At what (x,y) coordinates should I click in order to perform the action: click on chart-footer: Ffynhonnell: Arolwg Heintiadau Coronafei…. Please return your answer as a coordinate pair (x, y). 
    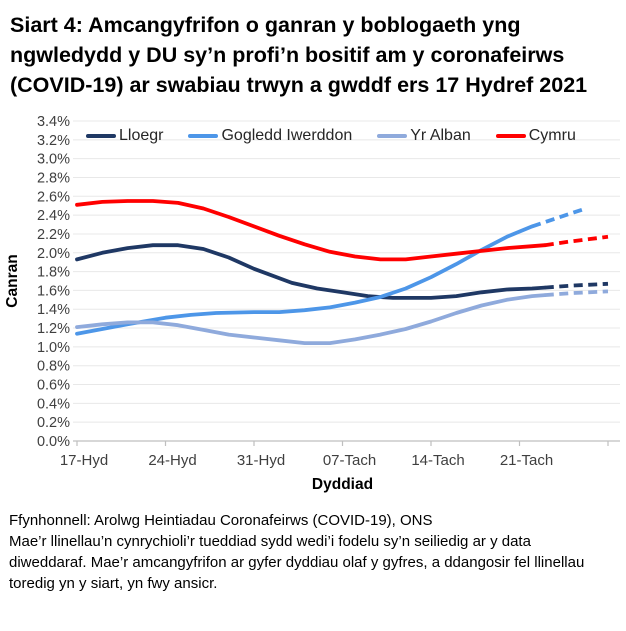
    Looking at the image, I should click on (310, 552).